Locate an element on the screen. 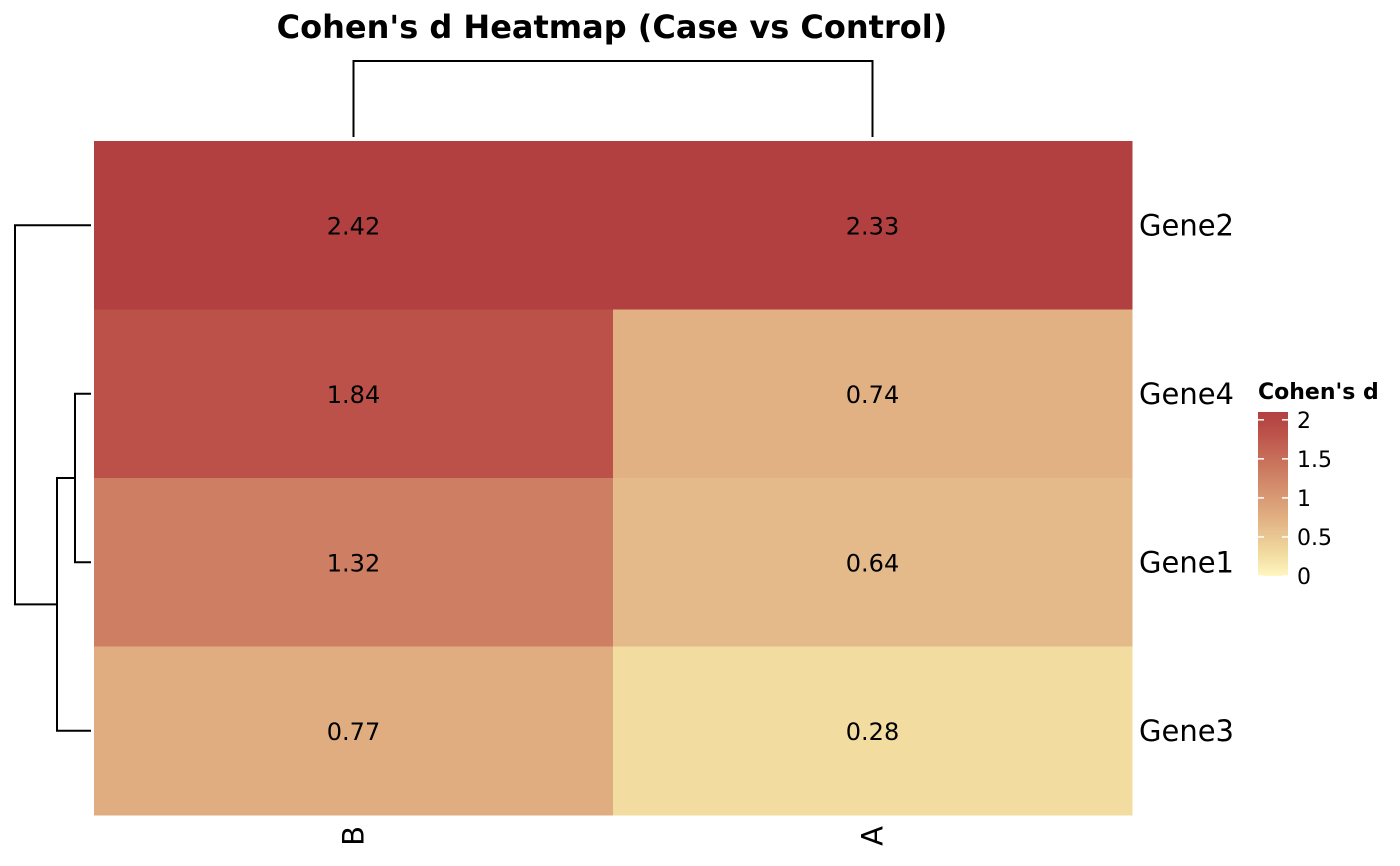 This screenshot has height=866, width=1400. legend-tick-label: 1 is located at coordinates (1304, 499).